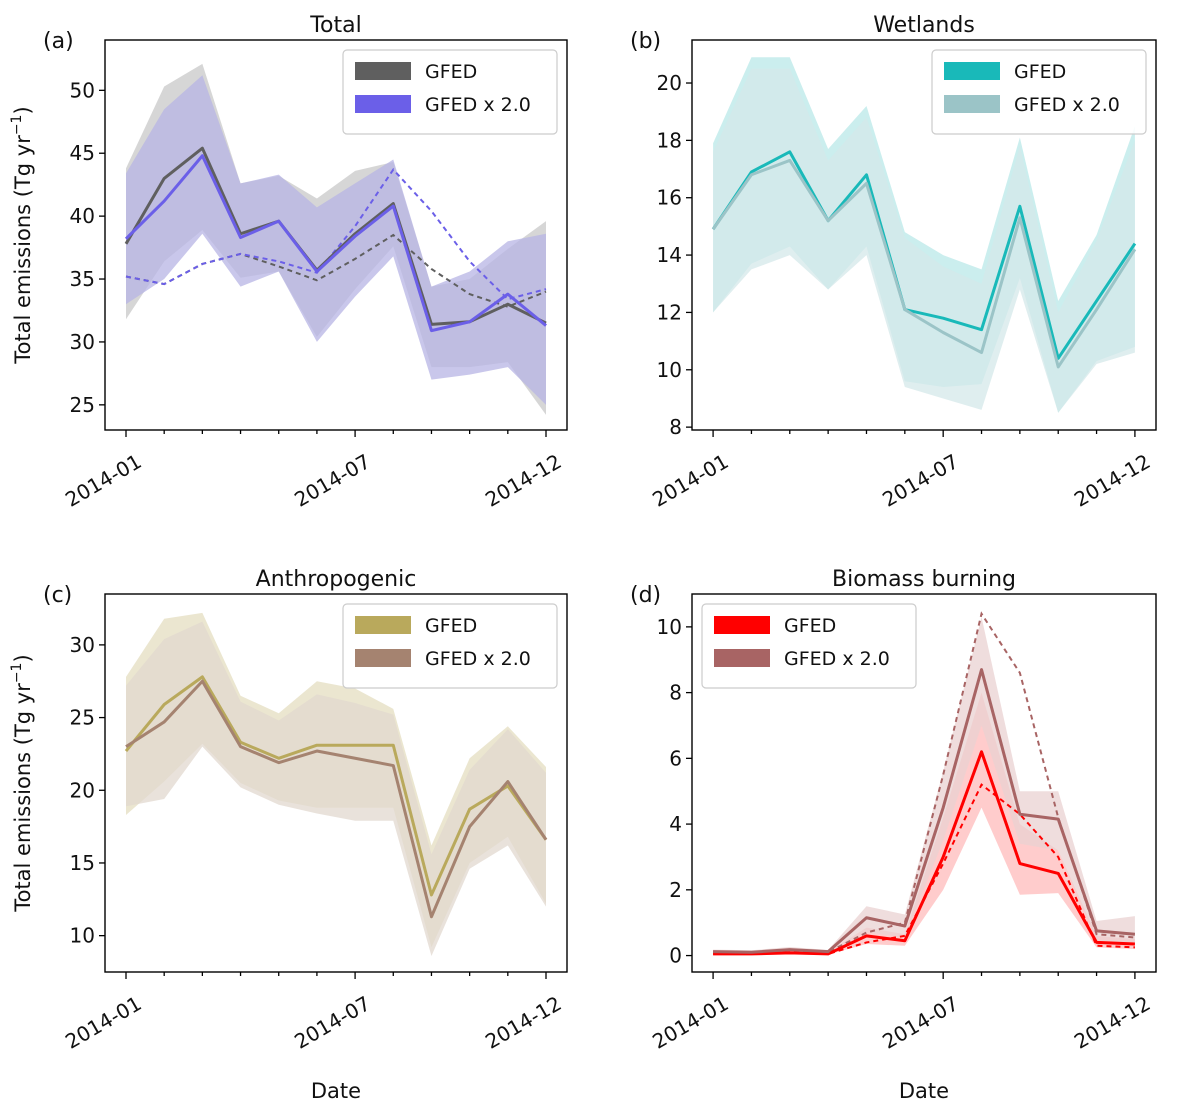  Describe the element at coordinates (82, 153) in the screenshot. I see `y-tick-label: 45` at that location.